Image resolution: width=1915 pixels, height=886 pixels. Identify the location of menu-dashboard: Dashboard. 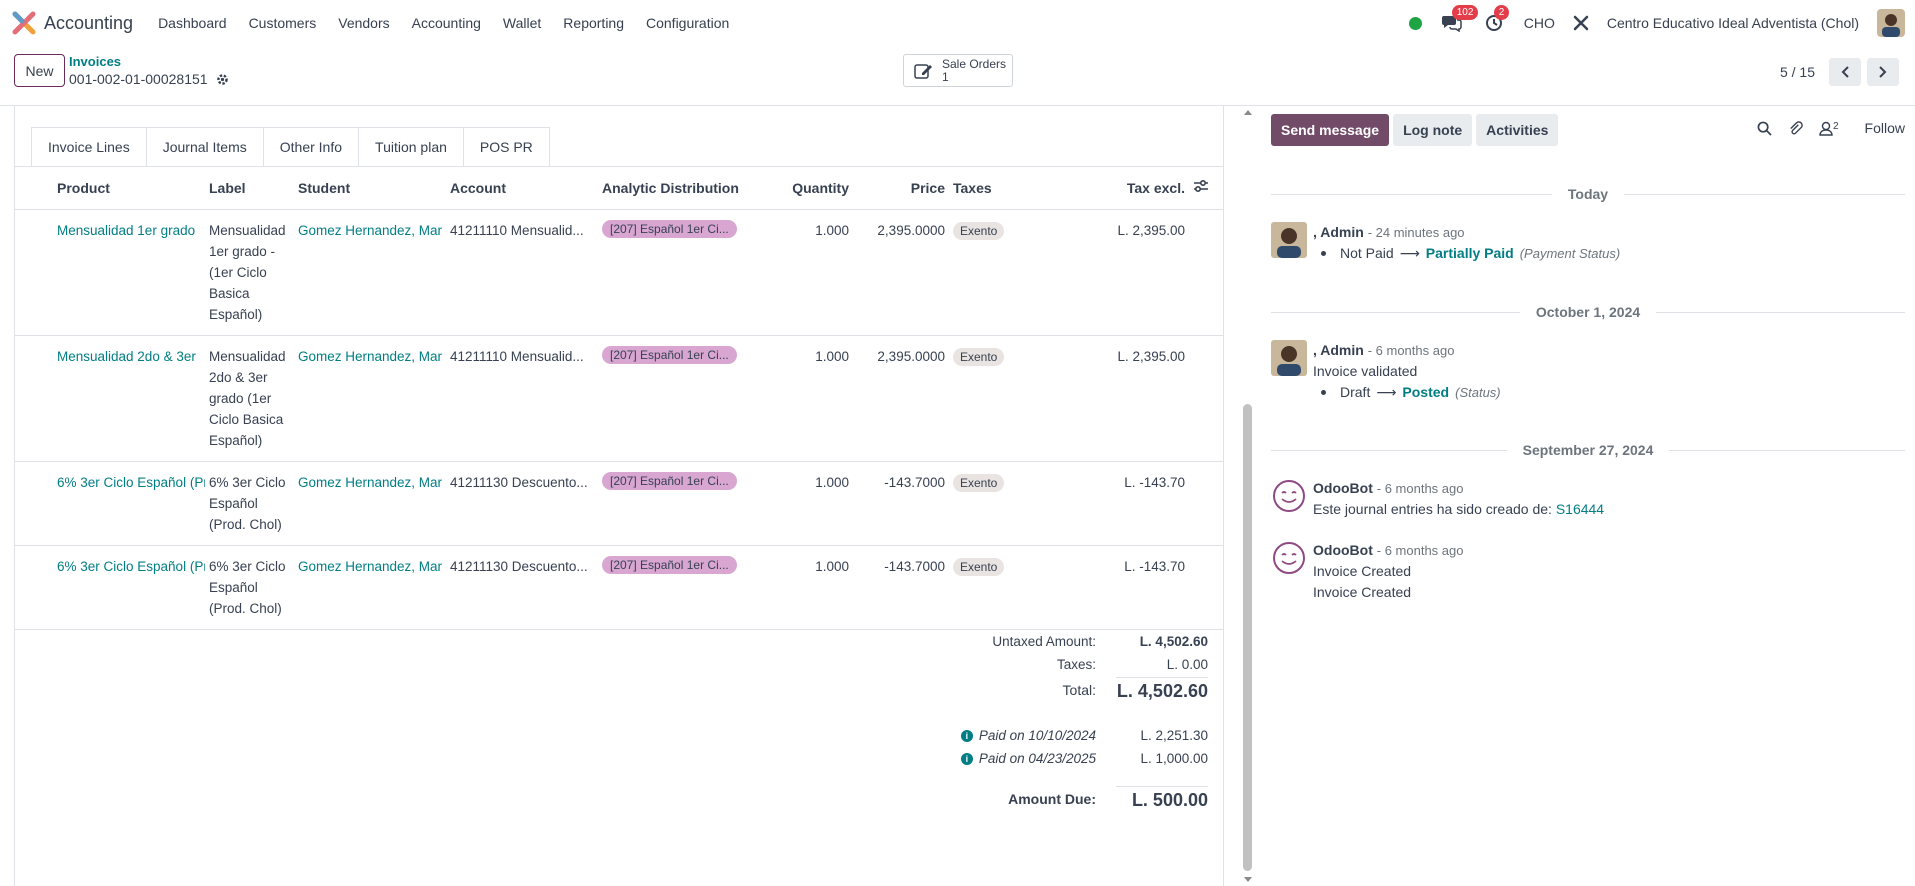
(192, 23).